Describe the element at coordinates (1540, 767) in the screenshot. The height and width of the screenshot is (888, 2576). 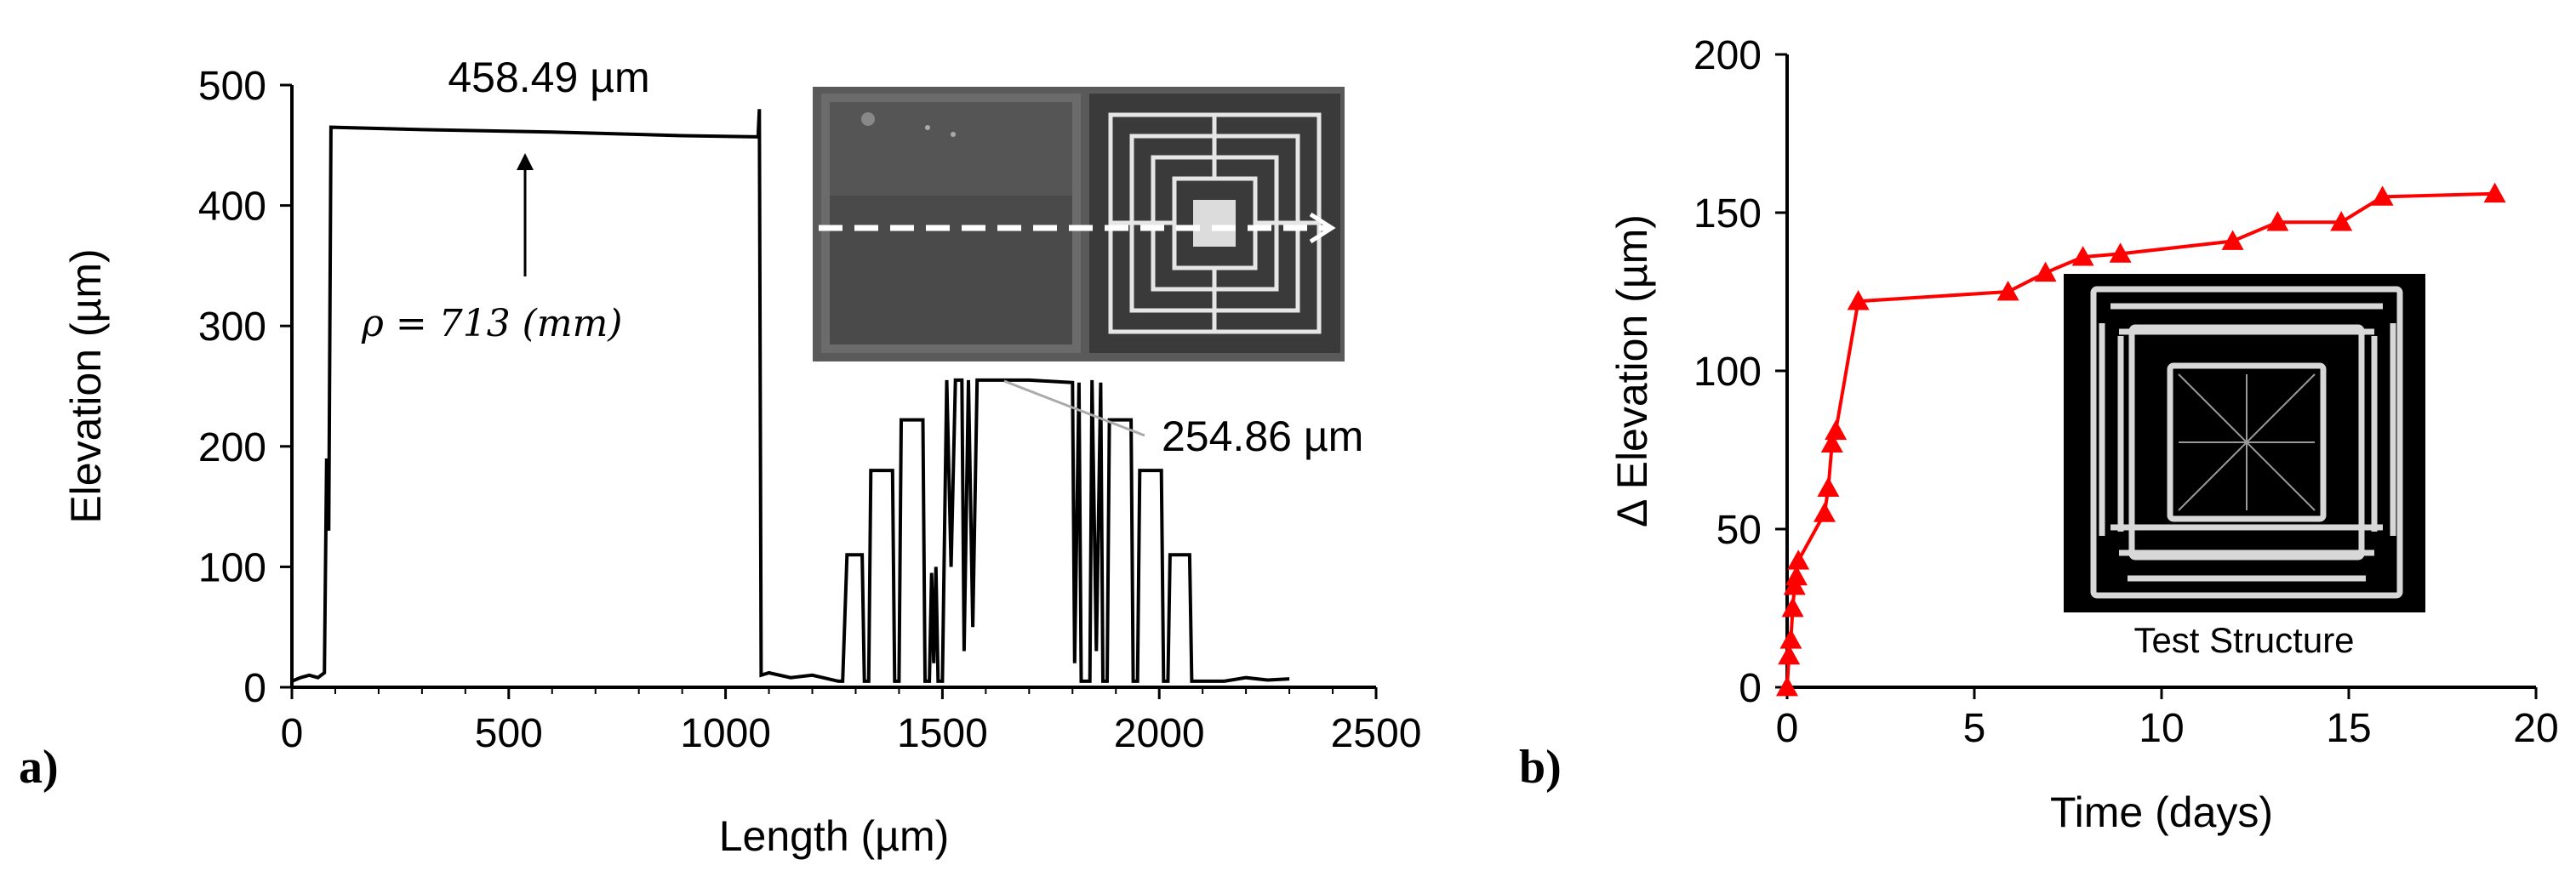
I see `panel-b-label: b)` at that location.